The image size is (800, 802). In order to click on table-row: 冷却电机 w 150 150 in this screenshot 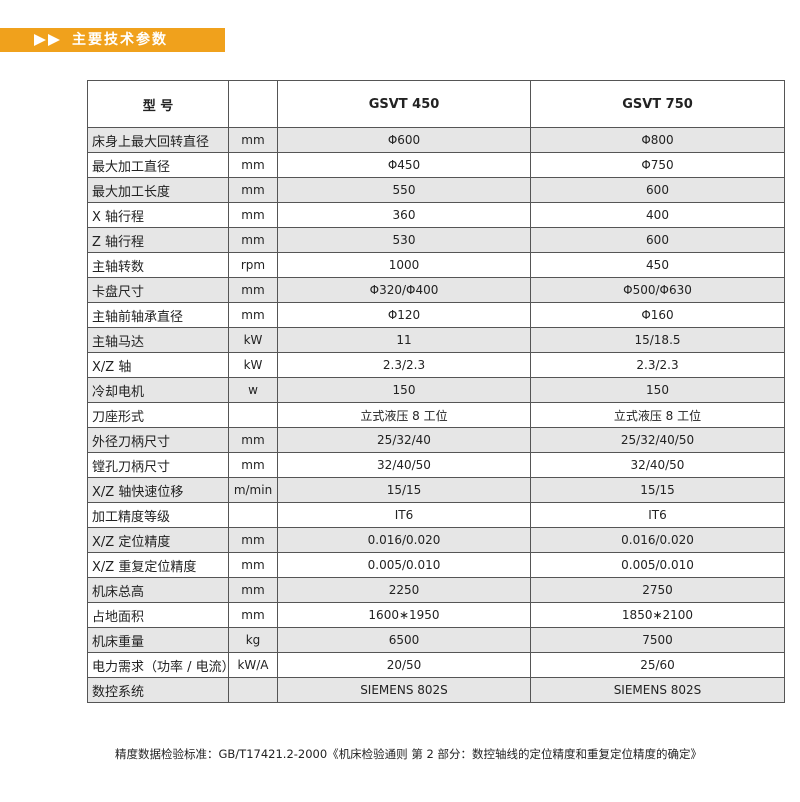, I will do `click(436, 390)`.